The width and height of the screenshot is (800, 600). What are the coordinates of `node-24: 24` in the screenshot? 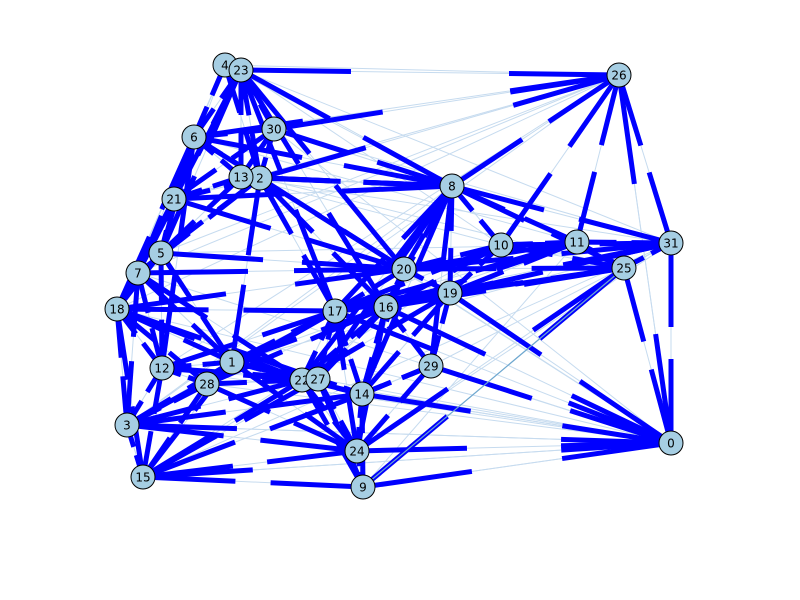 It's located at (357, 451).